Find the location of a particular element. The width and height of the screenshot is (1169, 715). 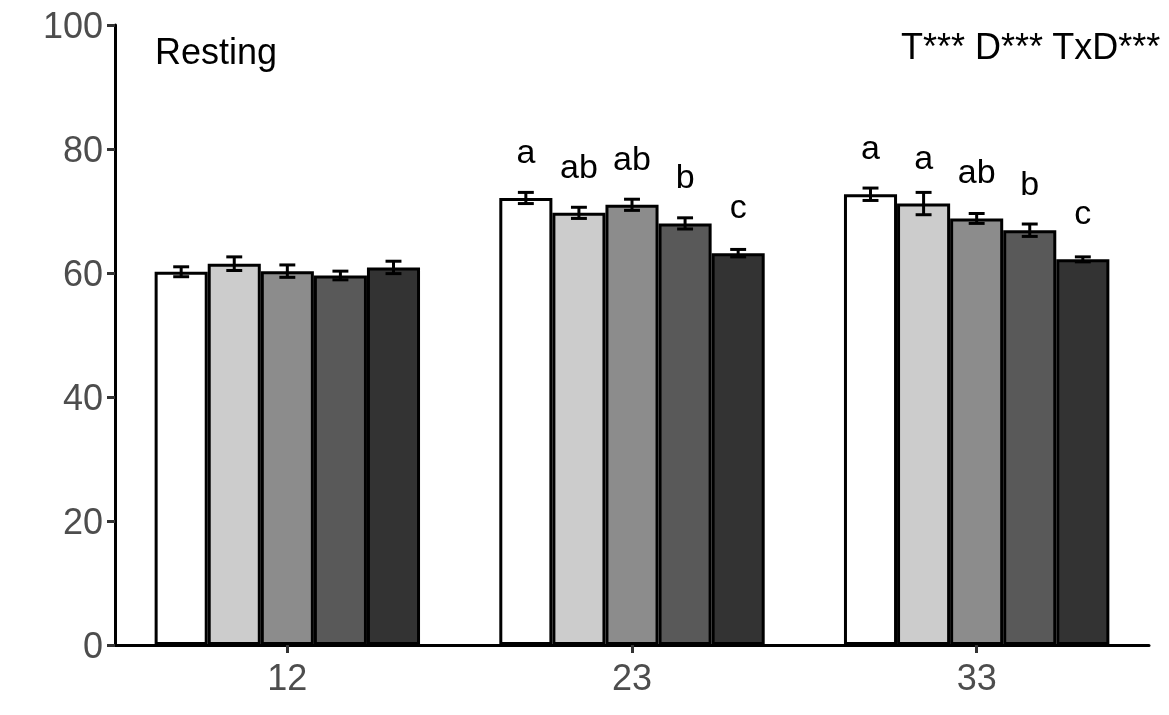

y-tick-label: 20 is located at coordinates (82, 521).